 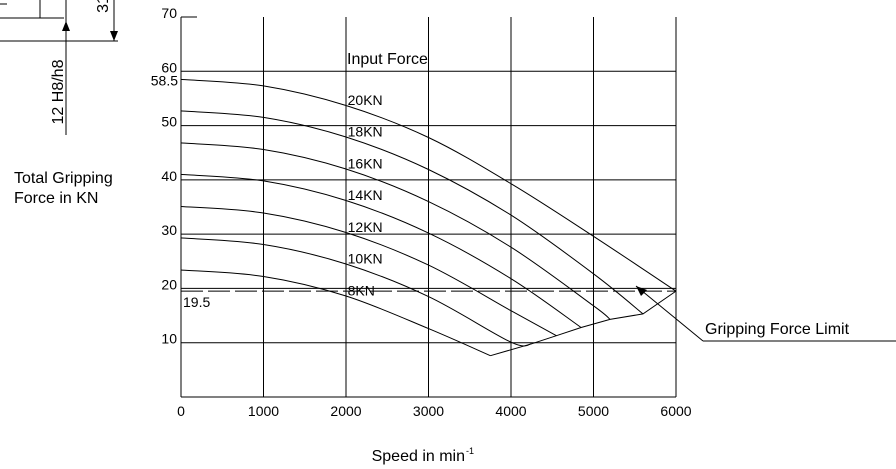 What do you see at coordinates (365, 132) in the screenshot?
I see `series-label-18KN: 18KN` at bounding box center [365, 132].